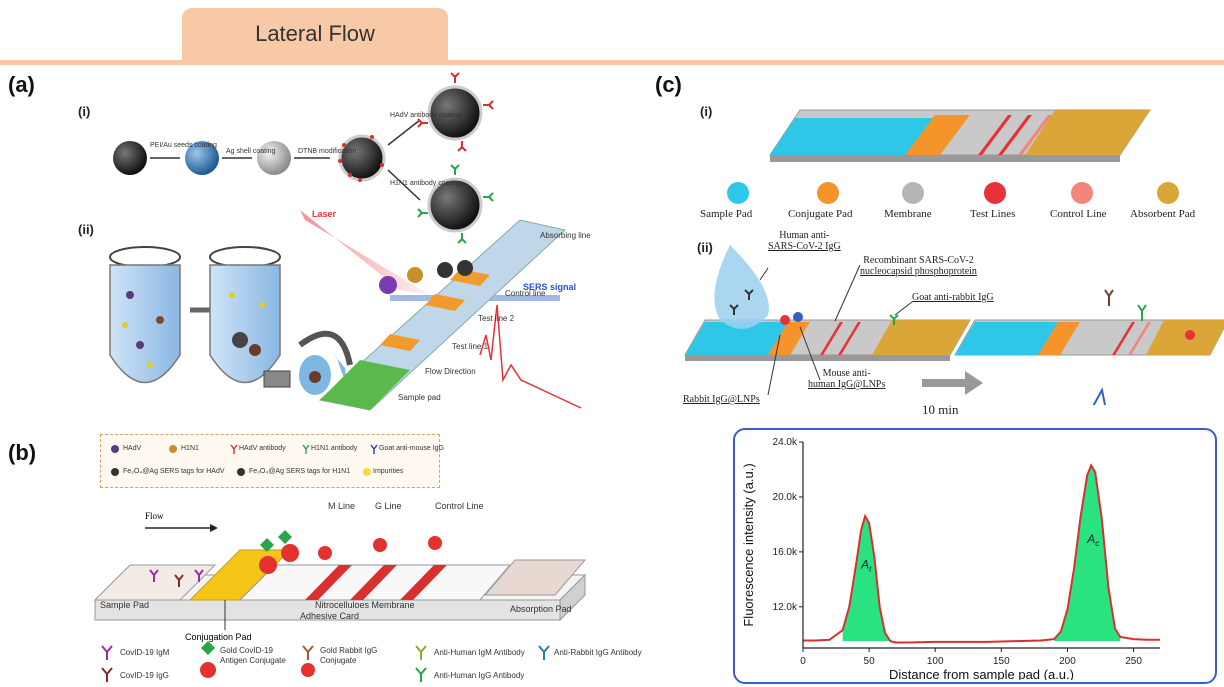  Describe the element at coordinates (785, 497) in the screenshot. I see `y-tick-label: 20.0k` at that location.